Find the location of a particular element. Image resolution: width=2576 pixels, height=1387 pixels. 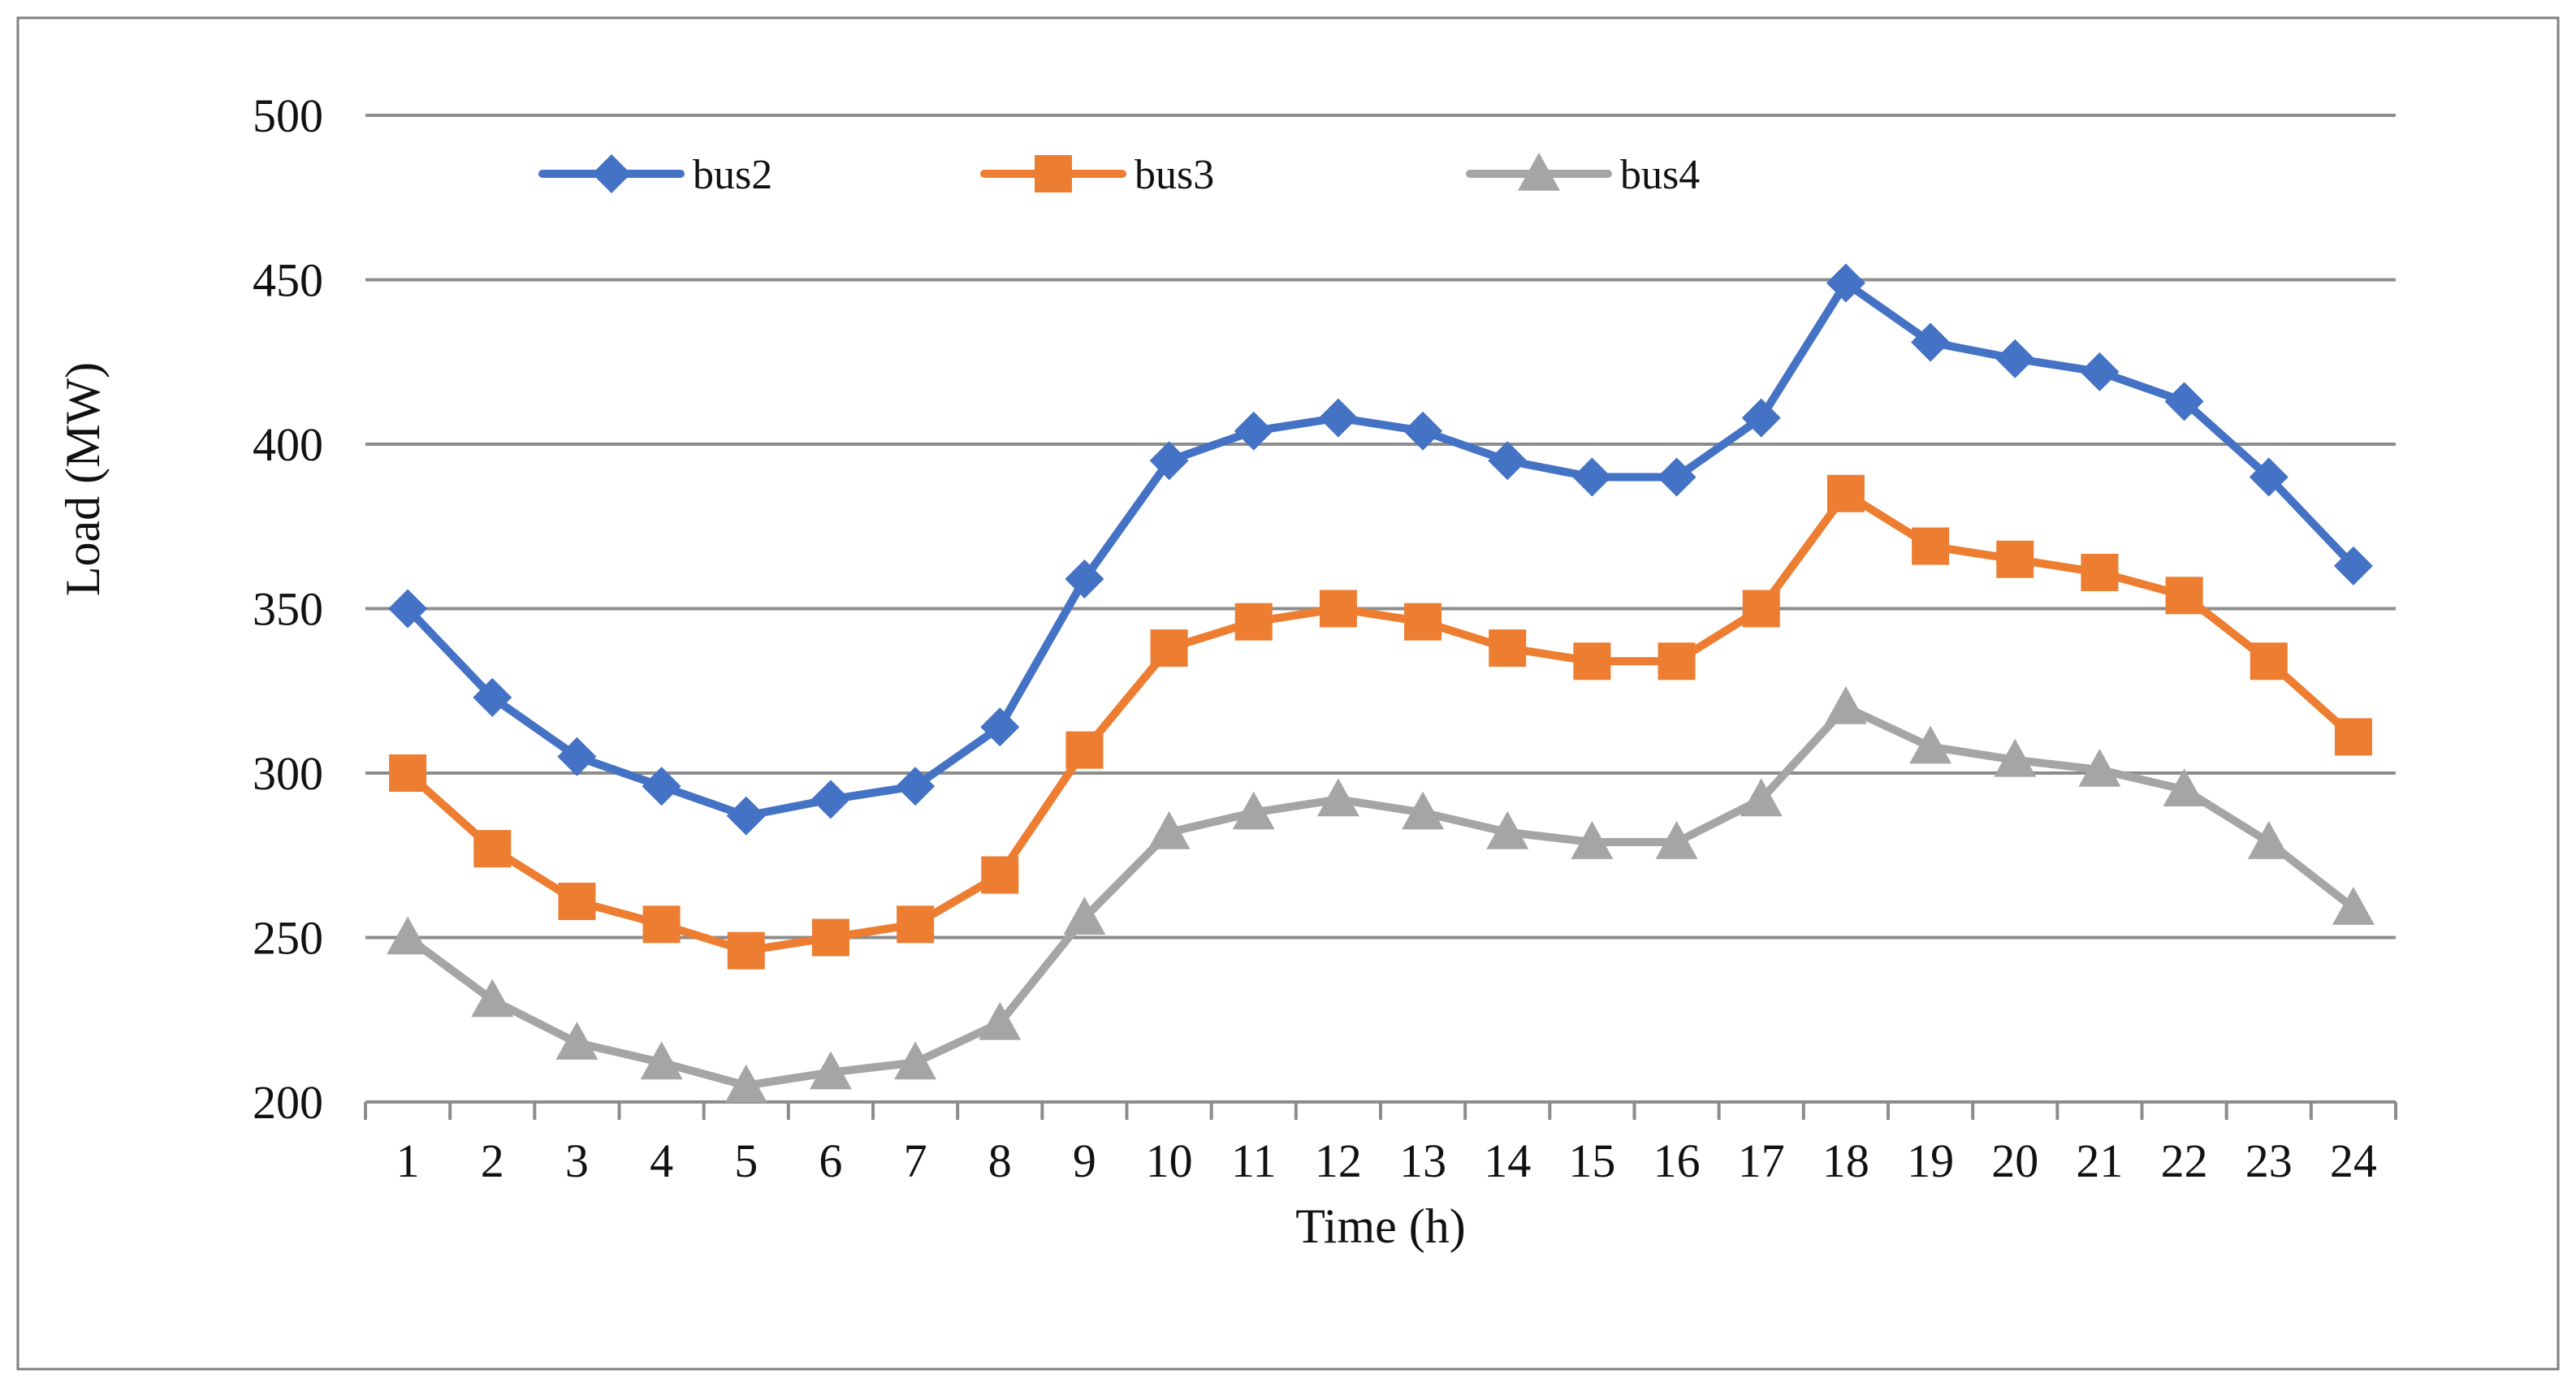

y-tick-label: 300 is located at coordinates (288, 773).